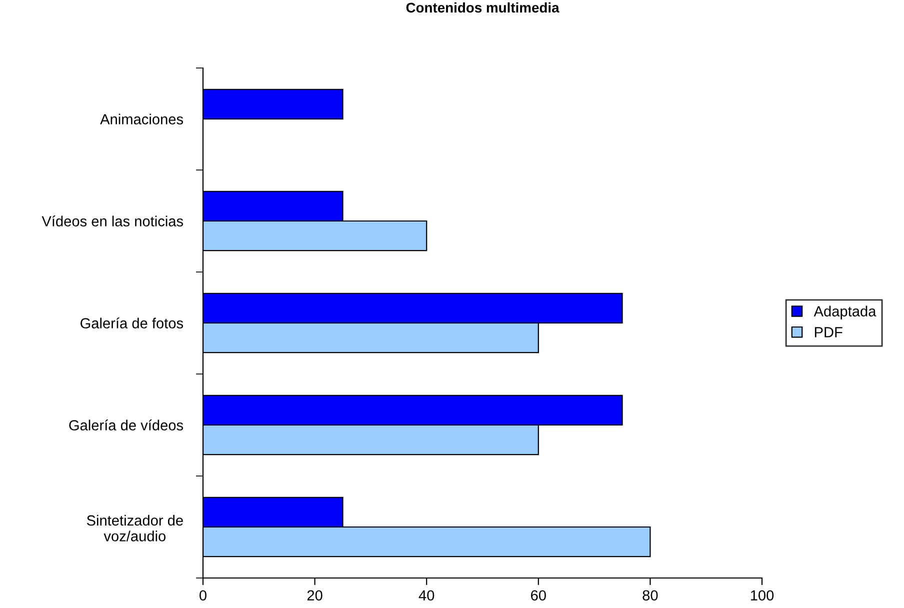 Image resolution: width=904 pixels, height=608 pixels. What do you see at coordinates (845, 313) in the screenshot?
I see `legend-label: Adaptada` at bounding box center [845, 313].